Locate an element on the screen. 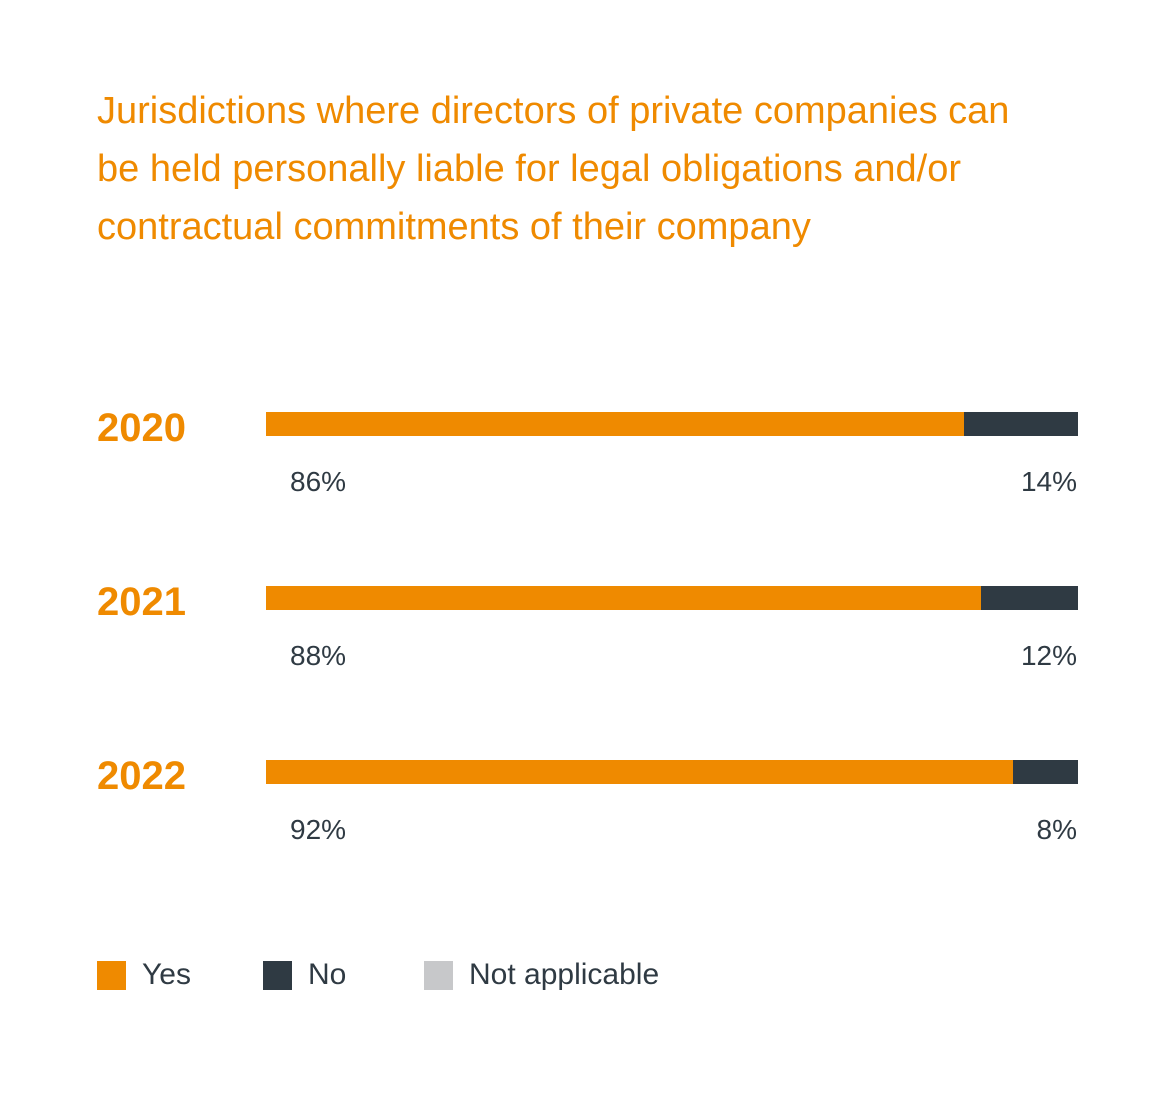 The image size is (1175, 1105). category-label: 2022 is located at coordinates (141, 776).